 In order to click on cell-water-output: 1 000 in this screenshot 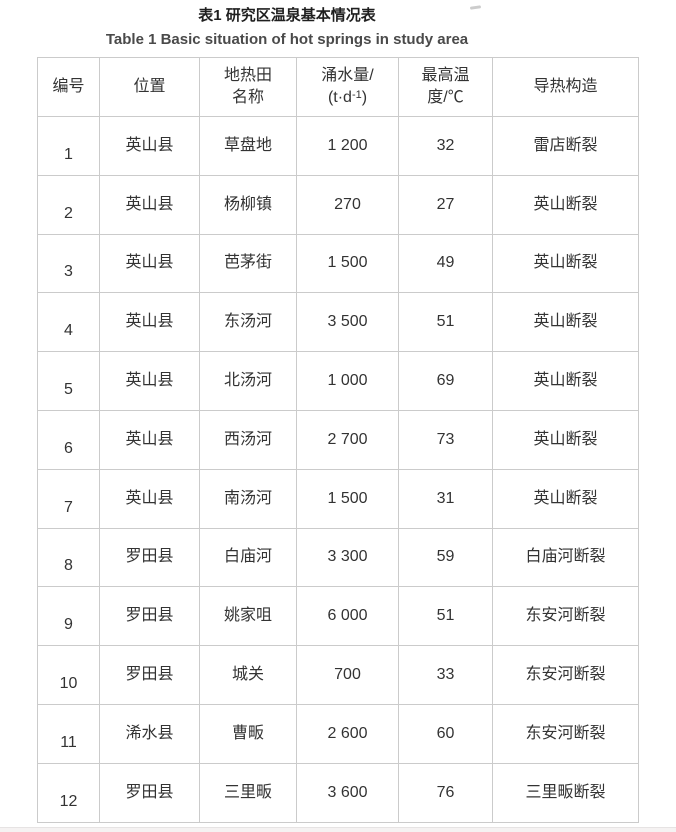, I will do `click(347, 381)`.